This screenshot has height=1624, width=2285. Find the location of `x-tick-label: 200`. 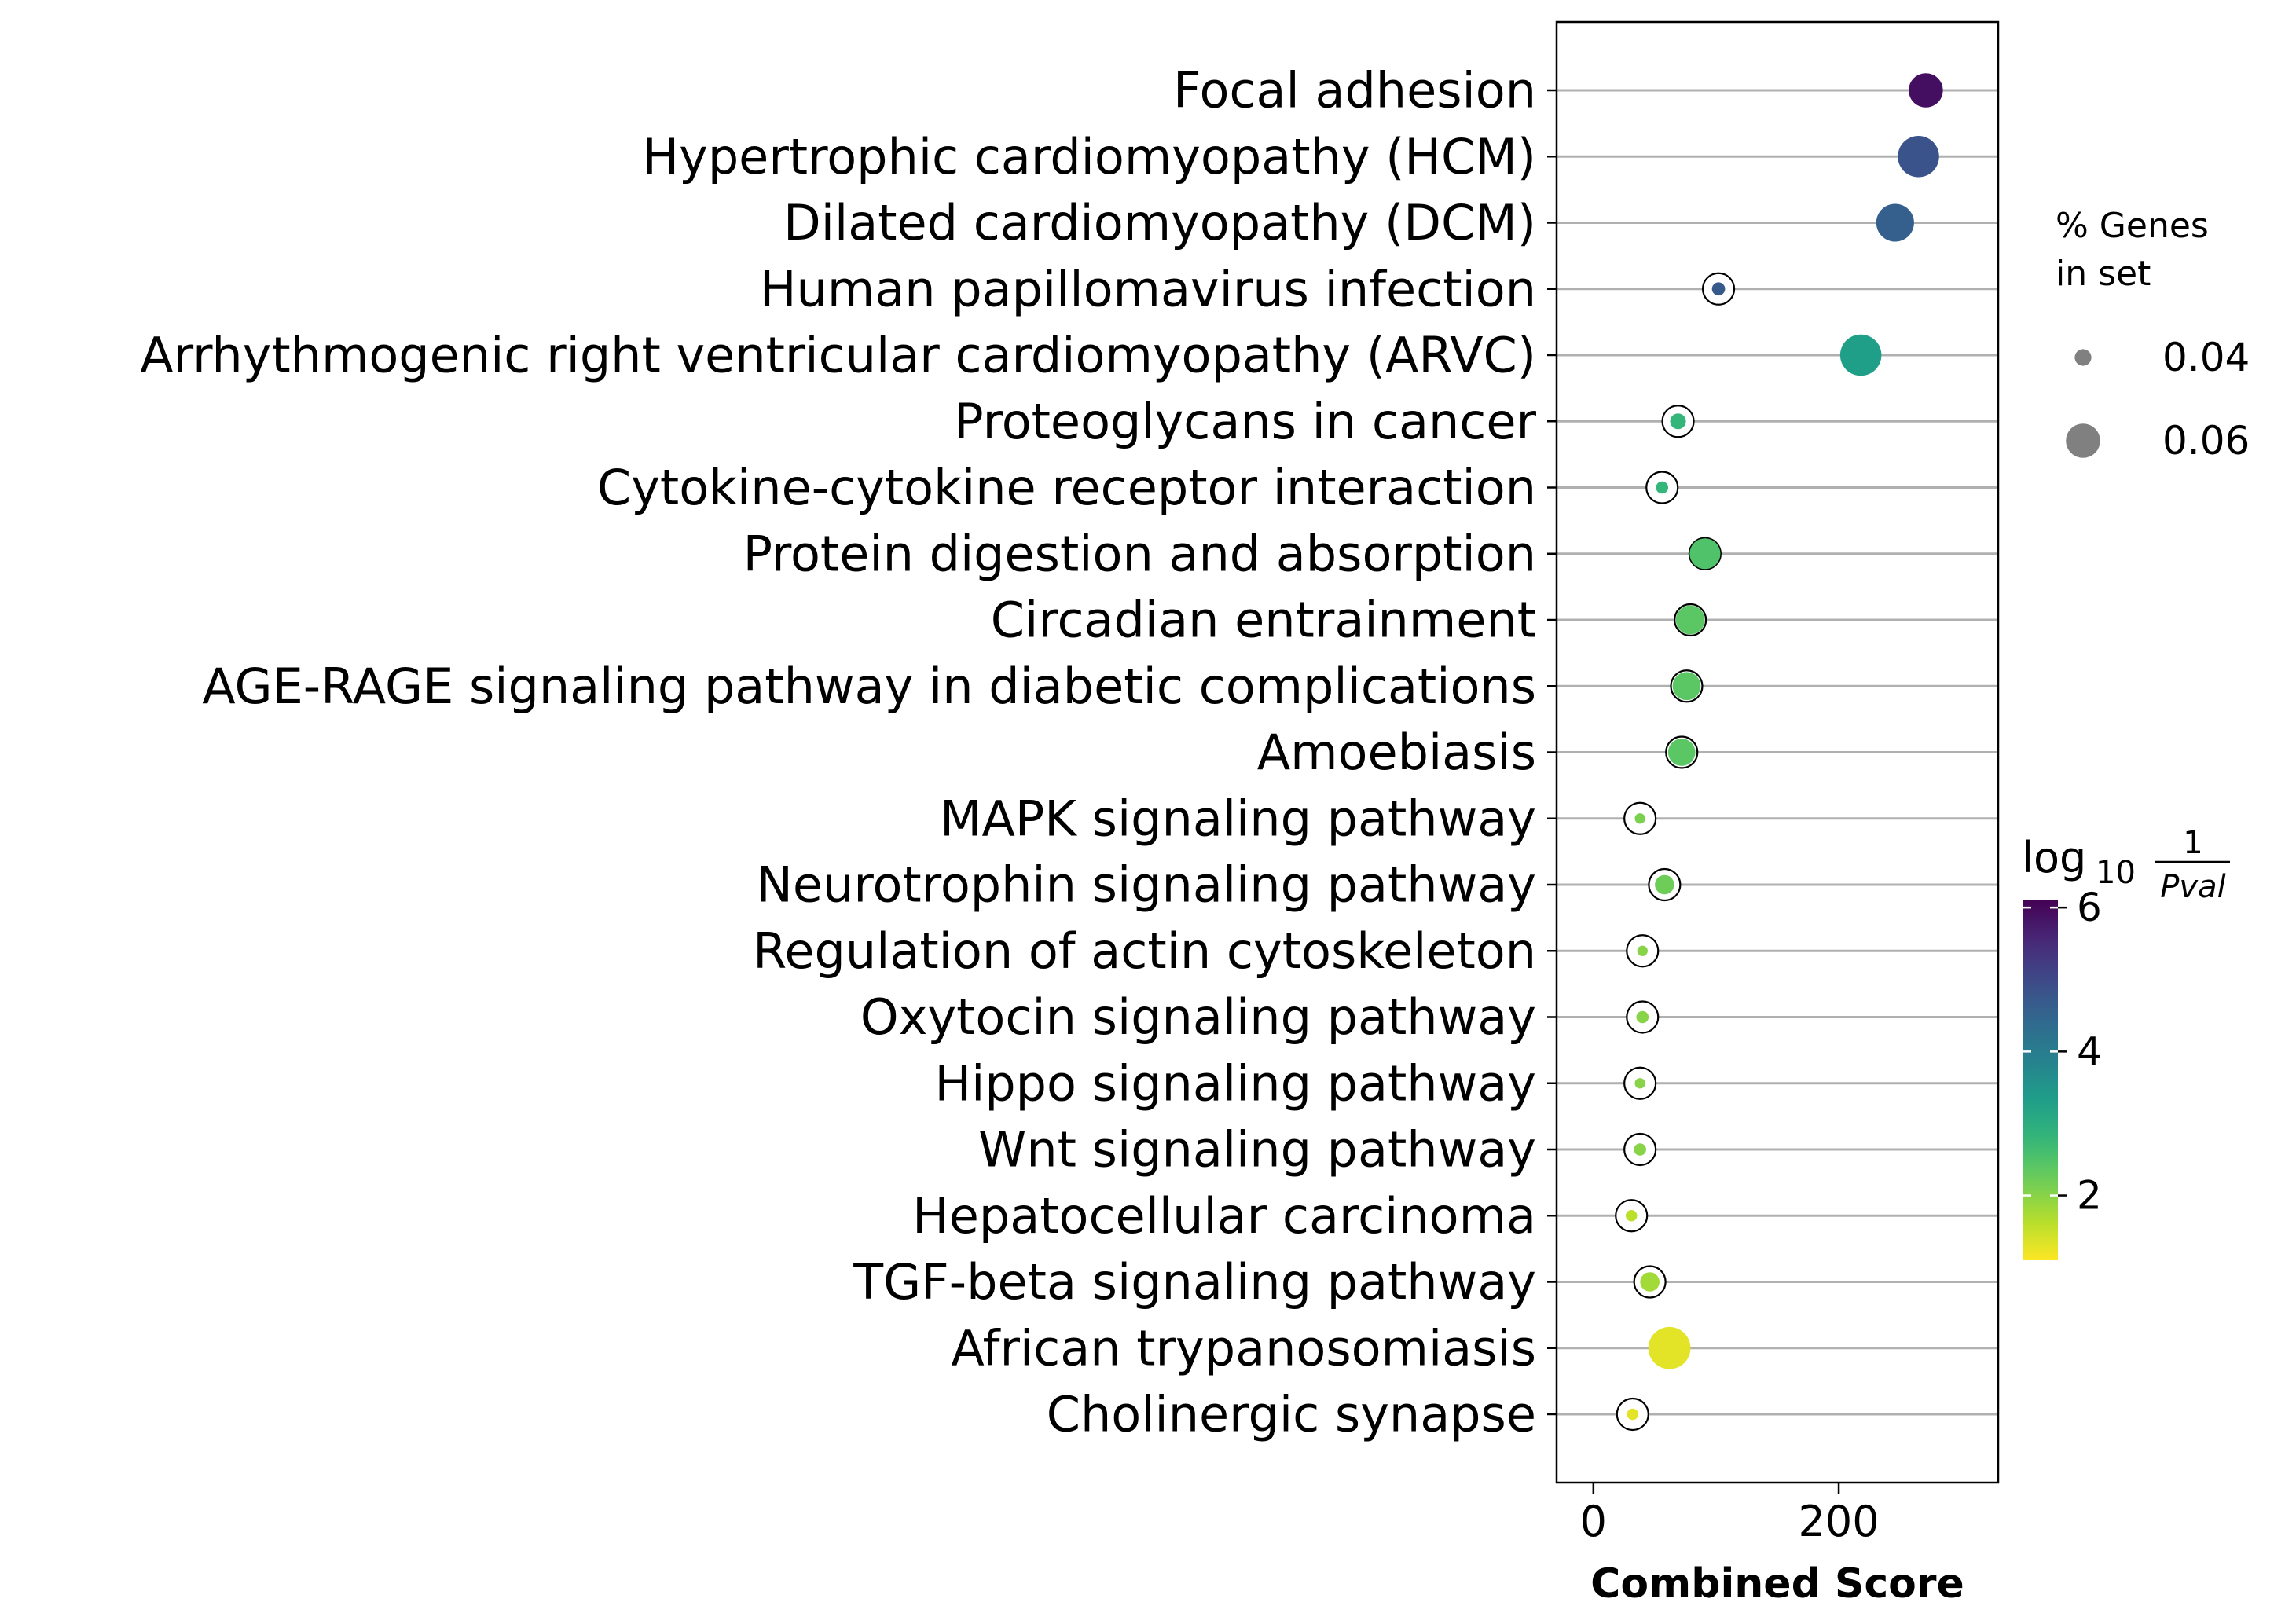

x-tick-label: 200 is located at coordinates (1839, 1522).